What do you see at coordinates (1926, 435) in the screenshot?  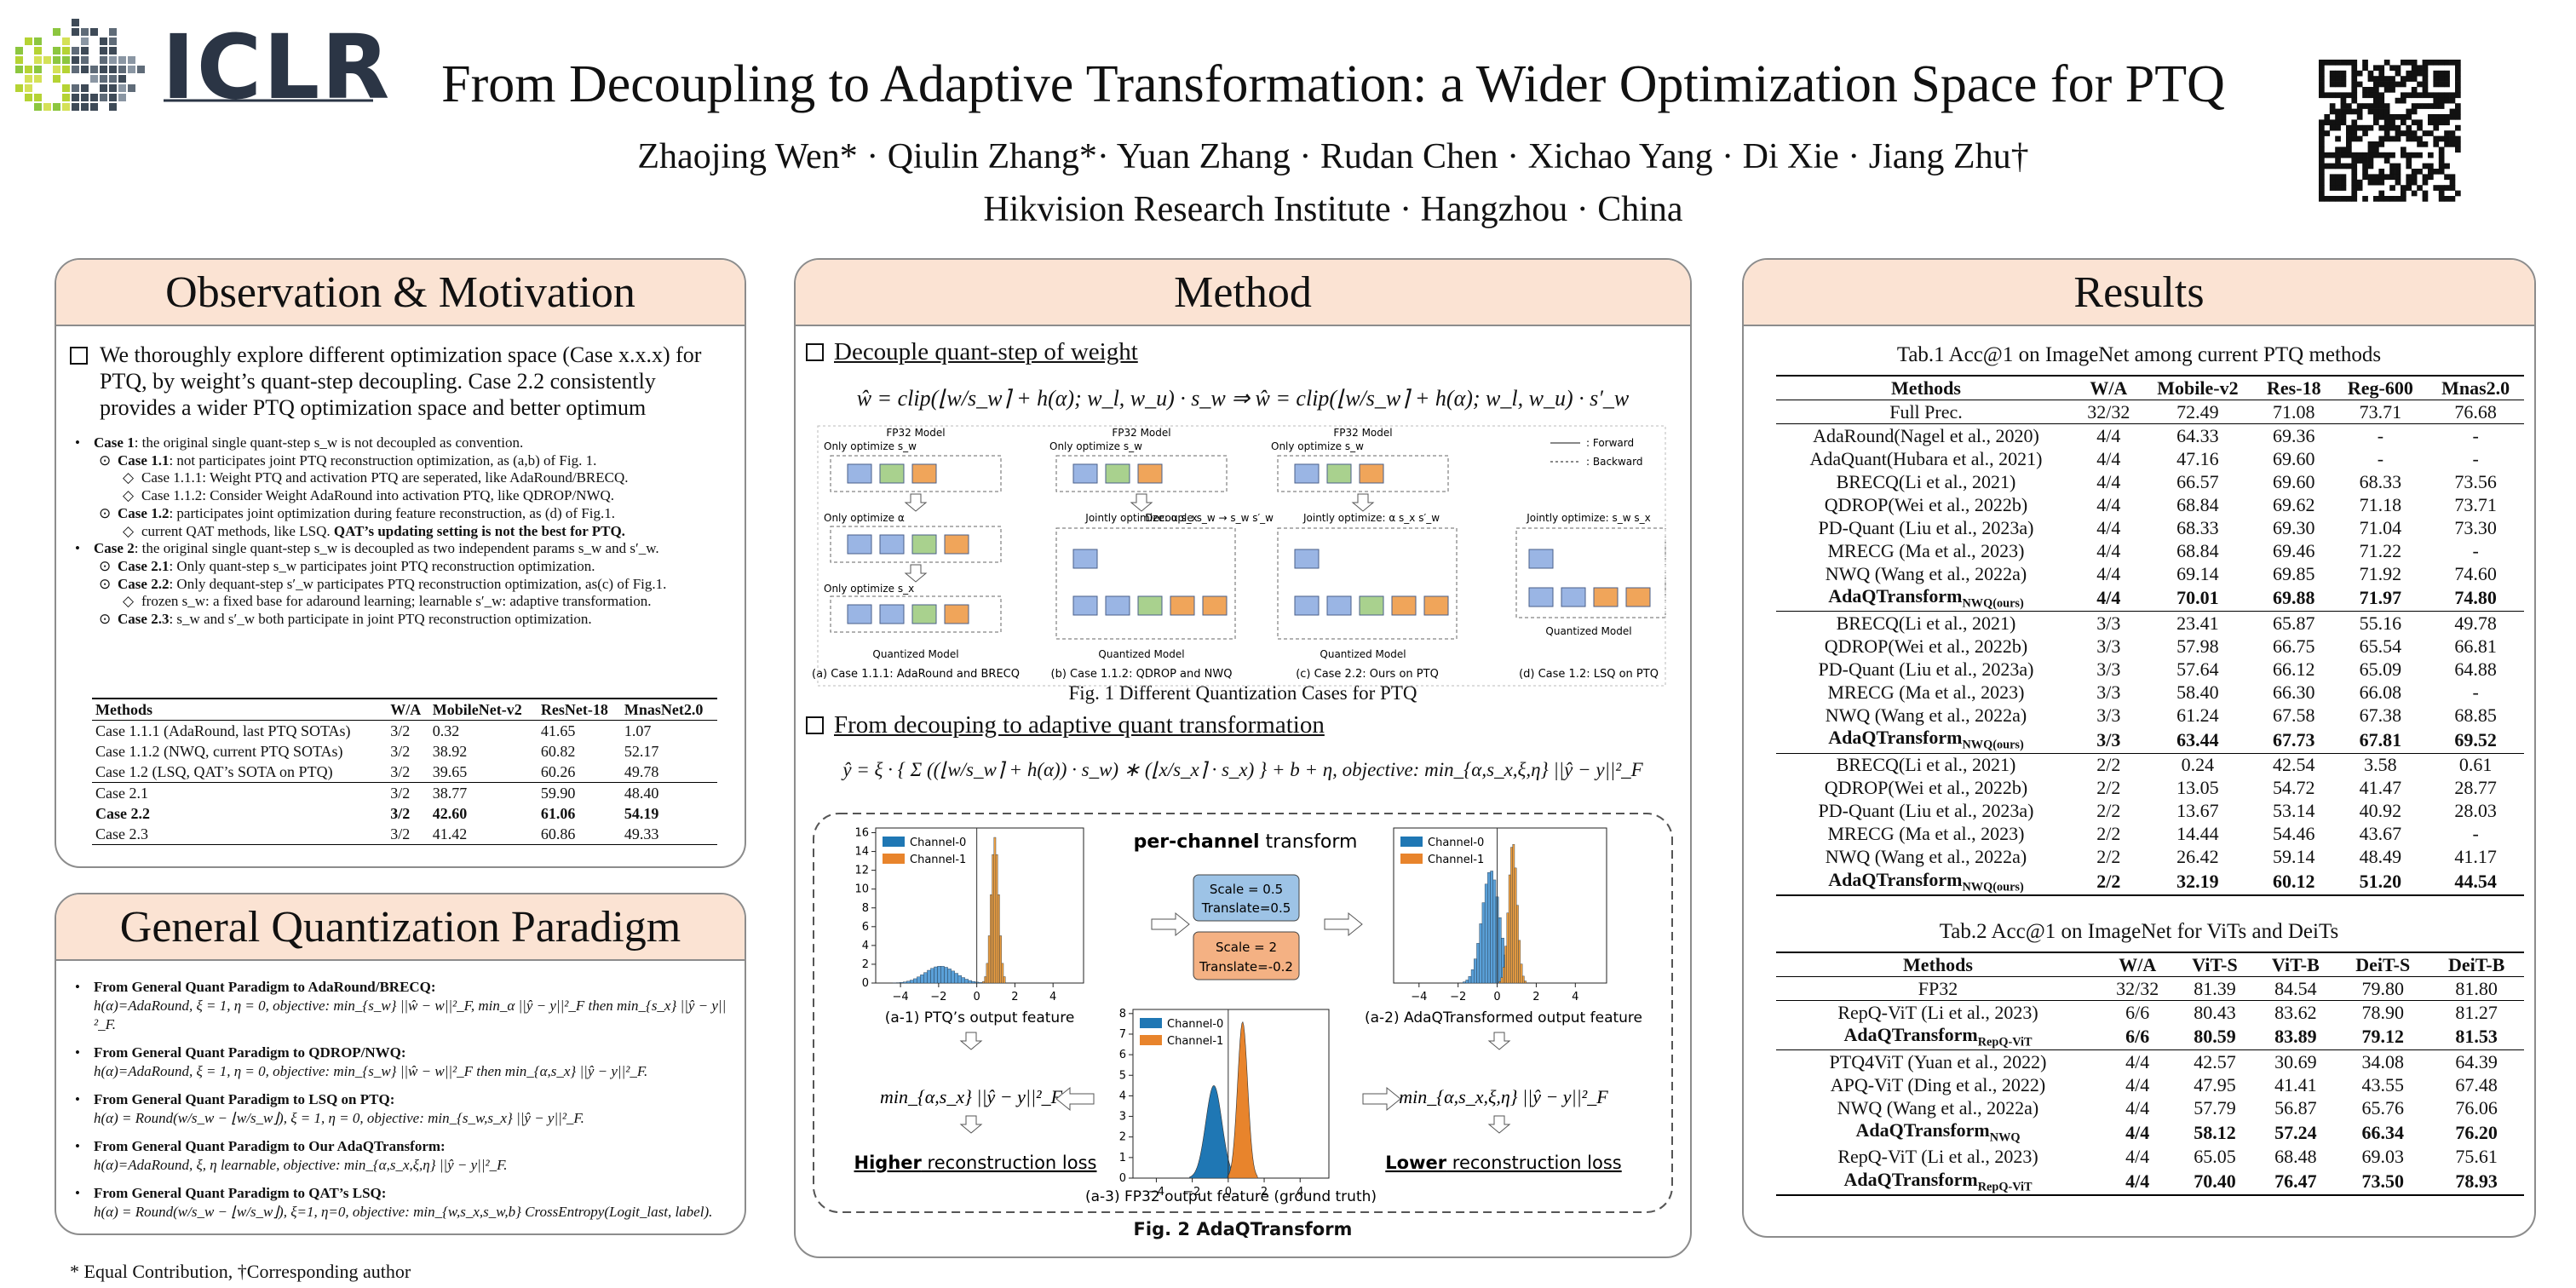 I see `table-cell: AdaRound(Nagel et al., 2020)` at bounding box center [1926, 435].